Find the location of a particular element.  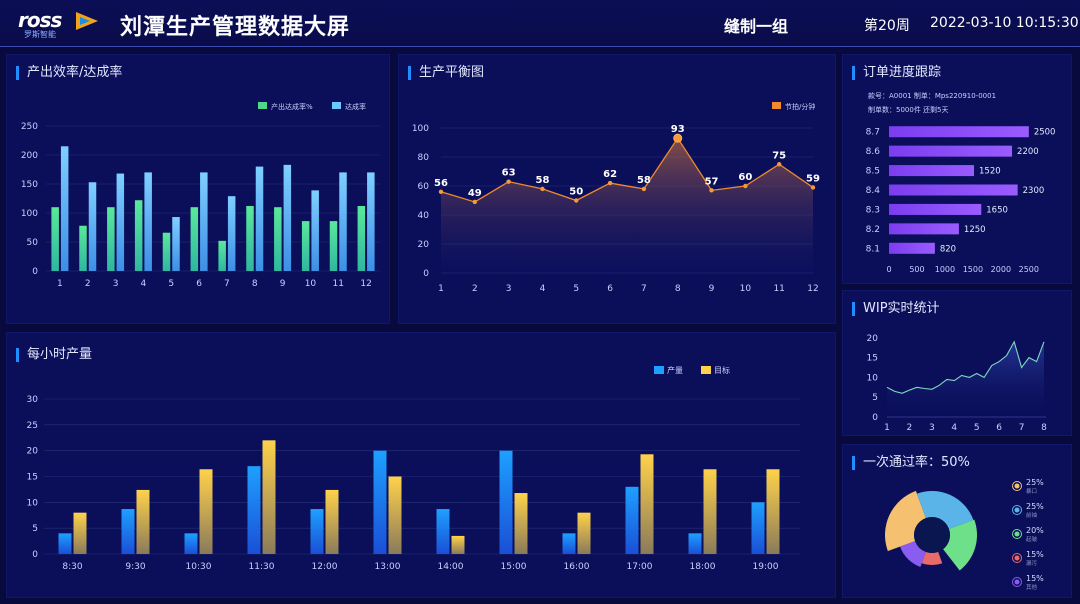

x-tick-label: 12:00 is located at coordinates (325, 567).